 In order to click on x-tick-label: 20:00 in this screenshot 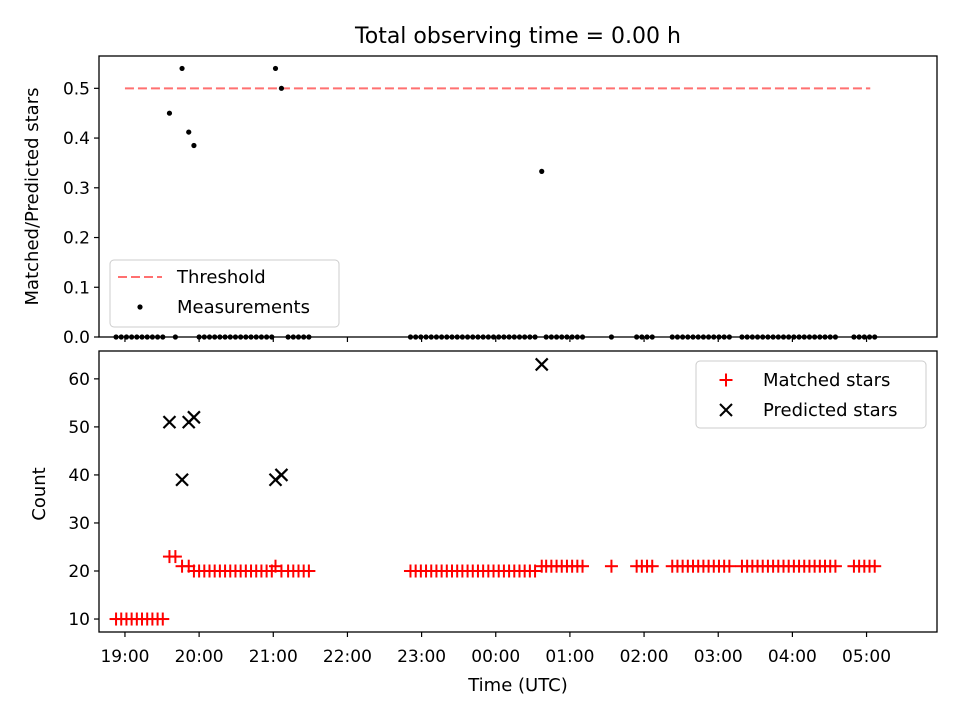, I will do `click(199, 657)`.